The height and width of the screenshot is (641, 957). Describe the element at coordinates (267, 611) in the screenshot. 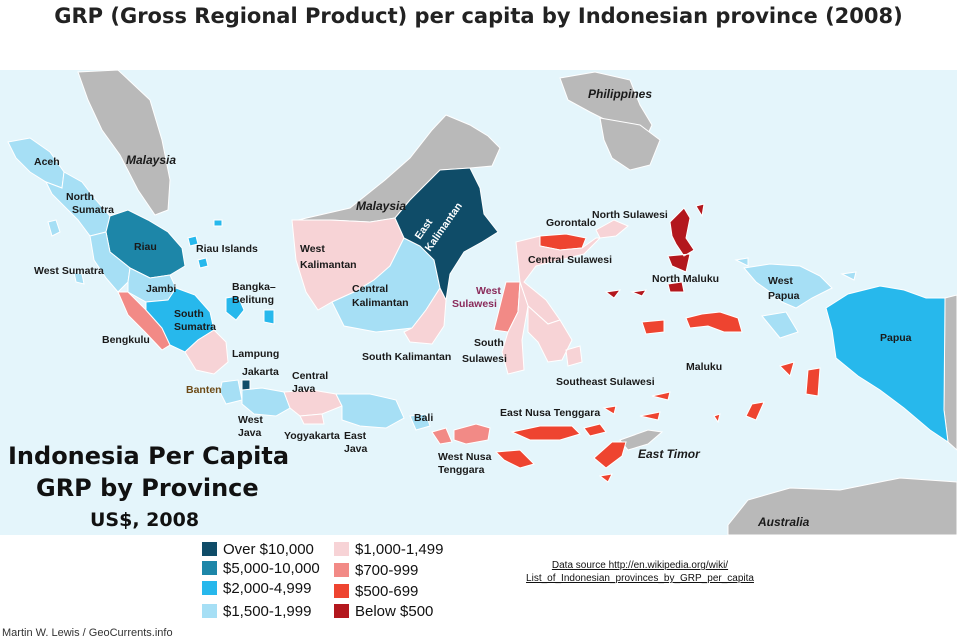

I see `legend-label: $1,500-1,999` at that location.